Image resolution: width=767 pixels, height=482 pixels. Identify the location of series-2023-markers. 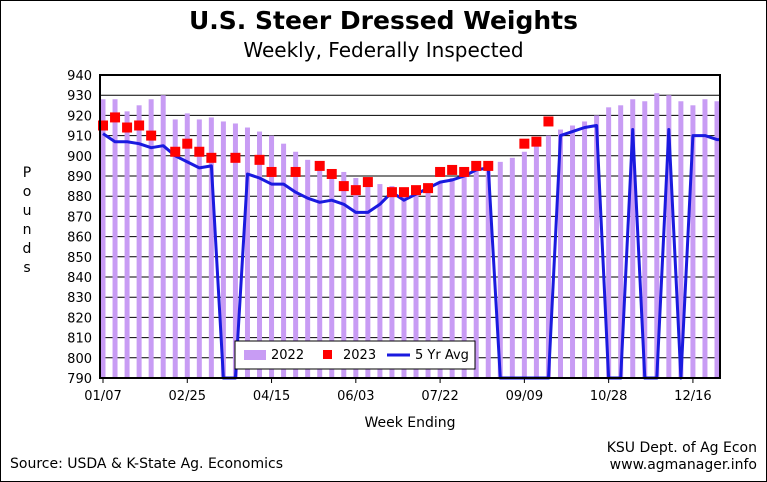
(326, 155).